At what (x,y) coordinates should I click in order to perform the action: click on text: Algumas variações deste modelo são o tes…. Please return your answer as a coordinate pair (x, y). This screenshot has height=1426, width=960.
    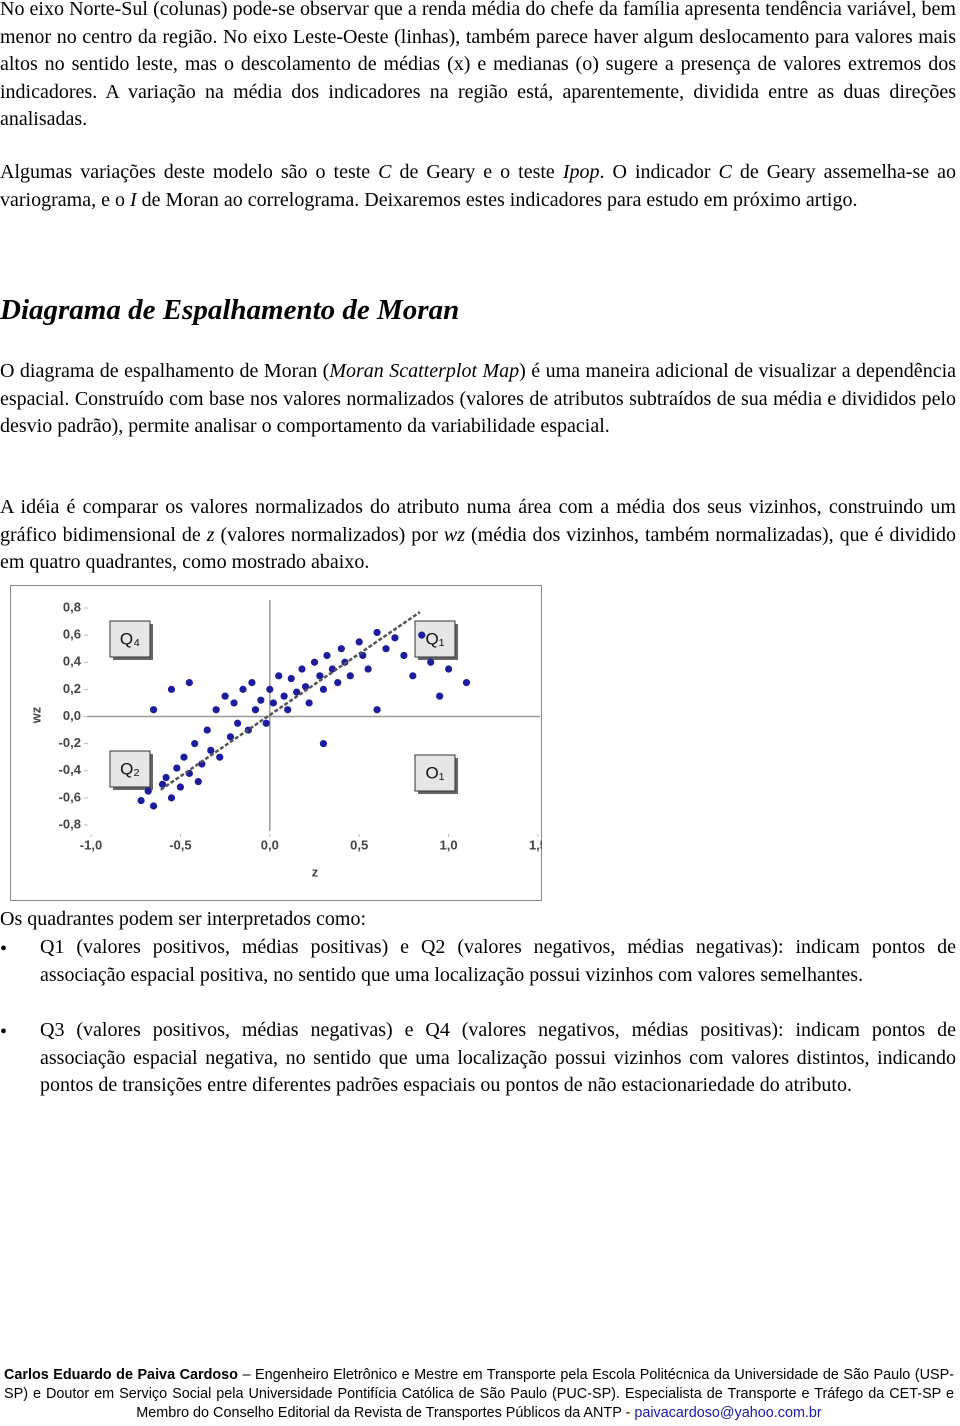
    Looking at the image, I should click on (189, 172).